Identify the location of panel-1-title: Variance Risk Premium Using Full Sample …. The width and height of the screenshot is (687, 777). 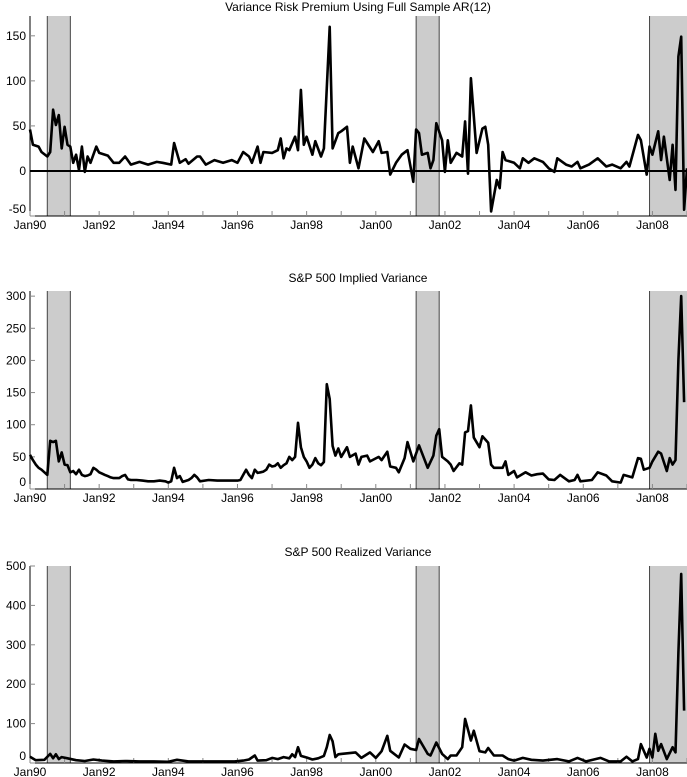
(358, 7).